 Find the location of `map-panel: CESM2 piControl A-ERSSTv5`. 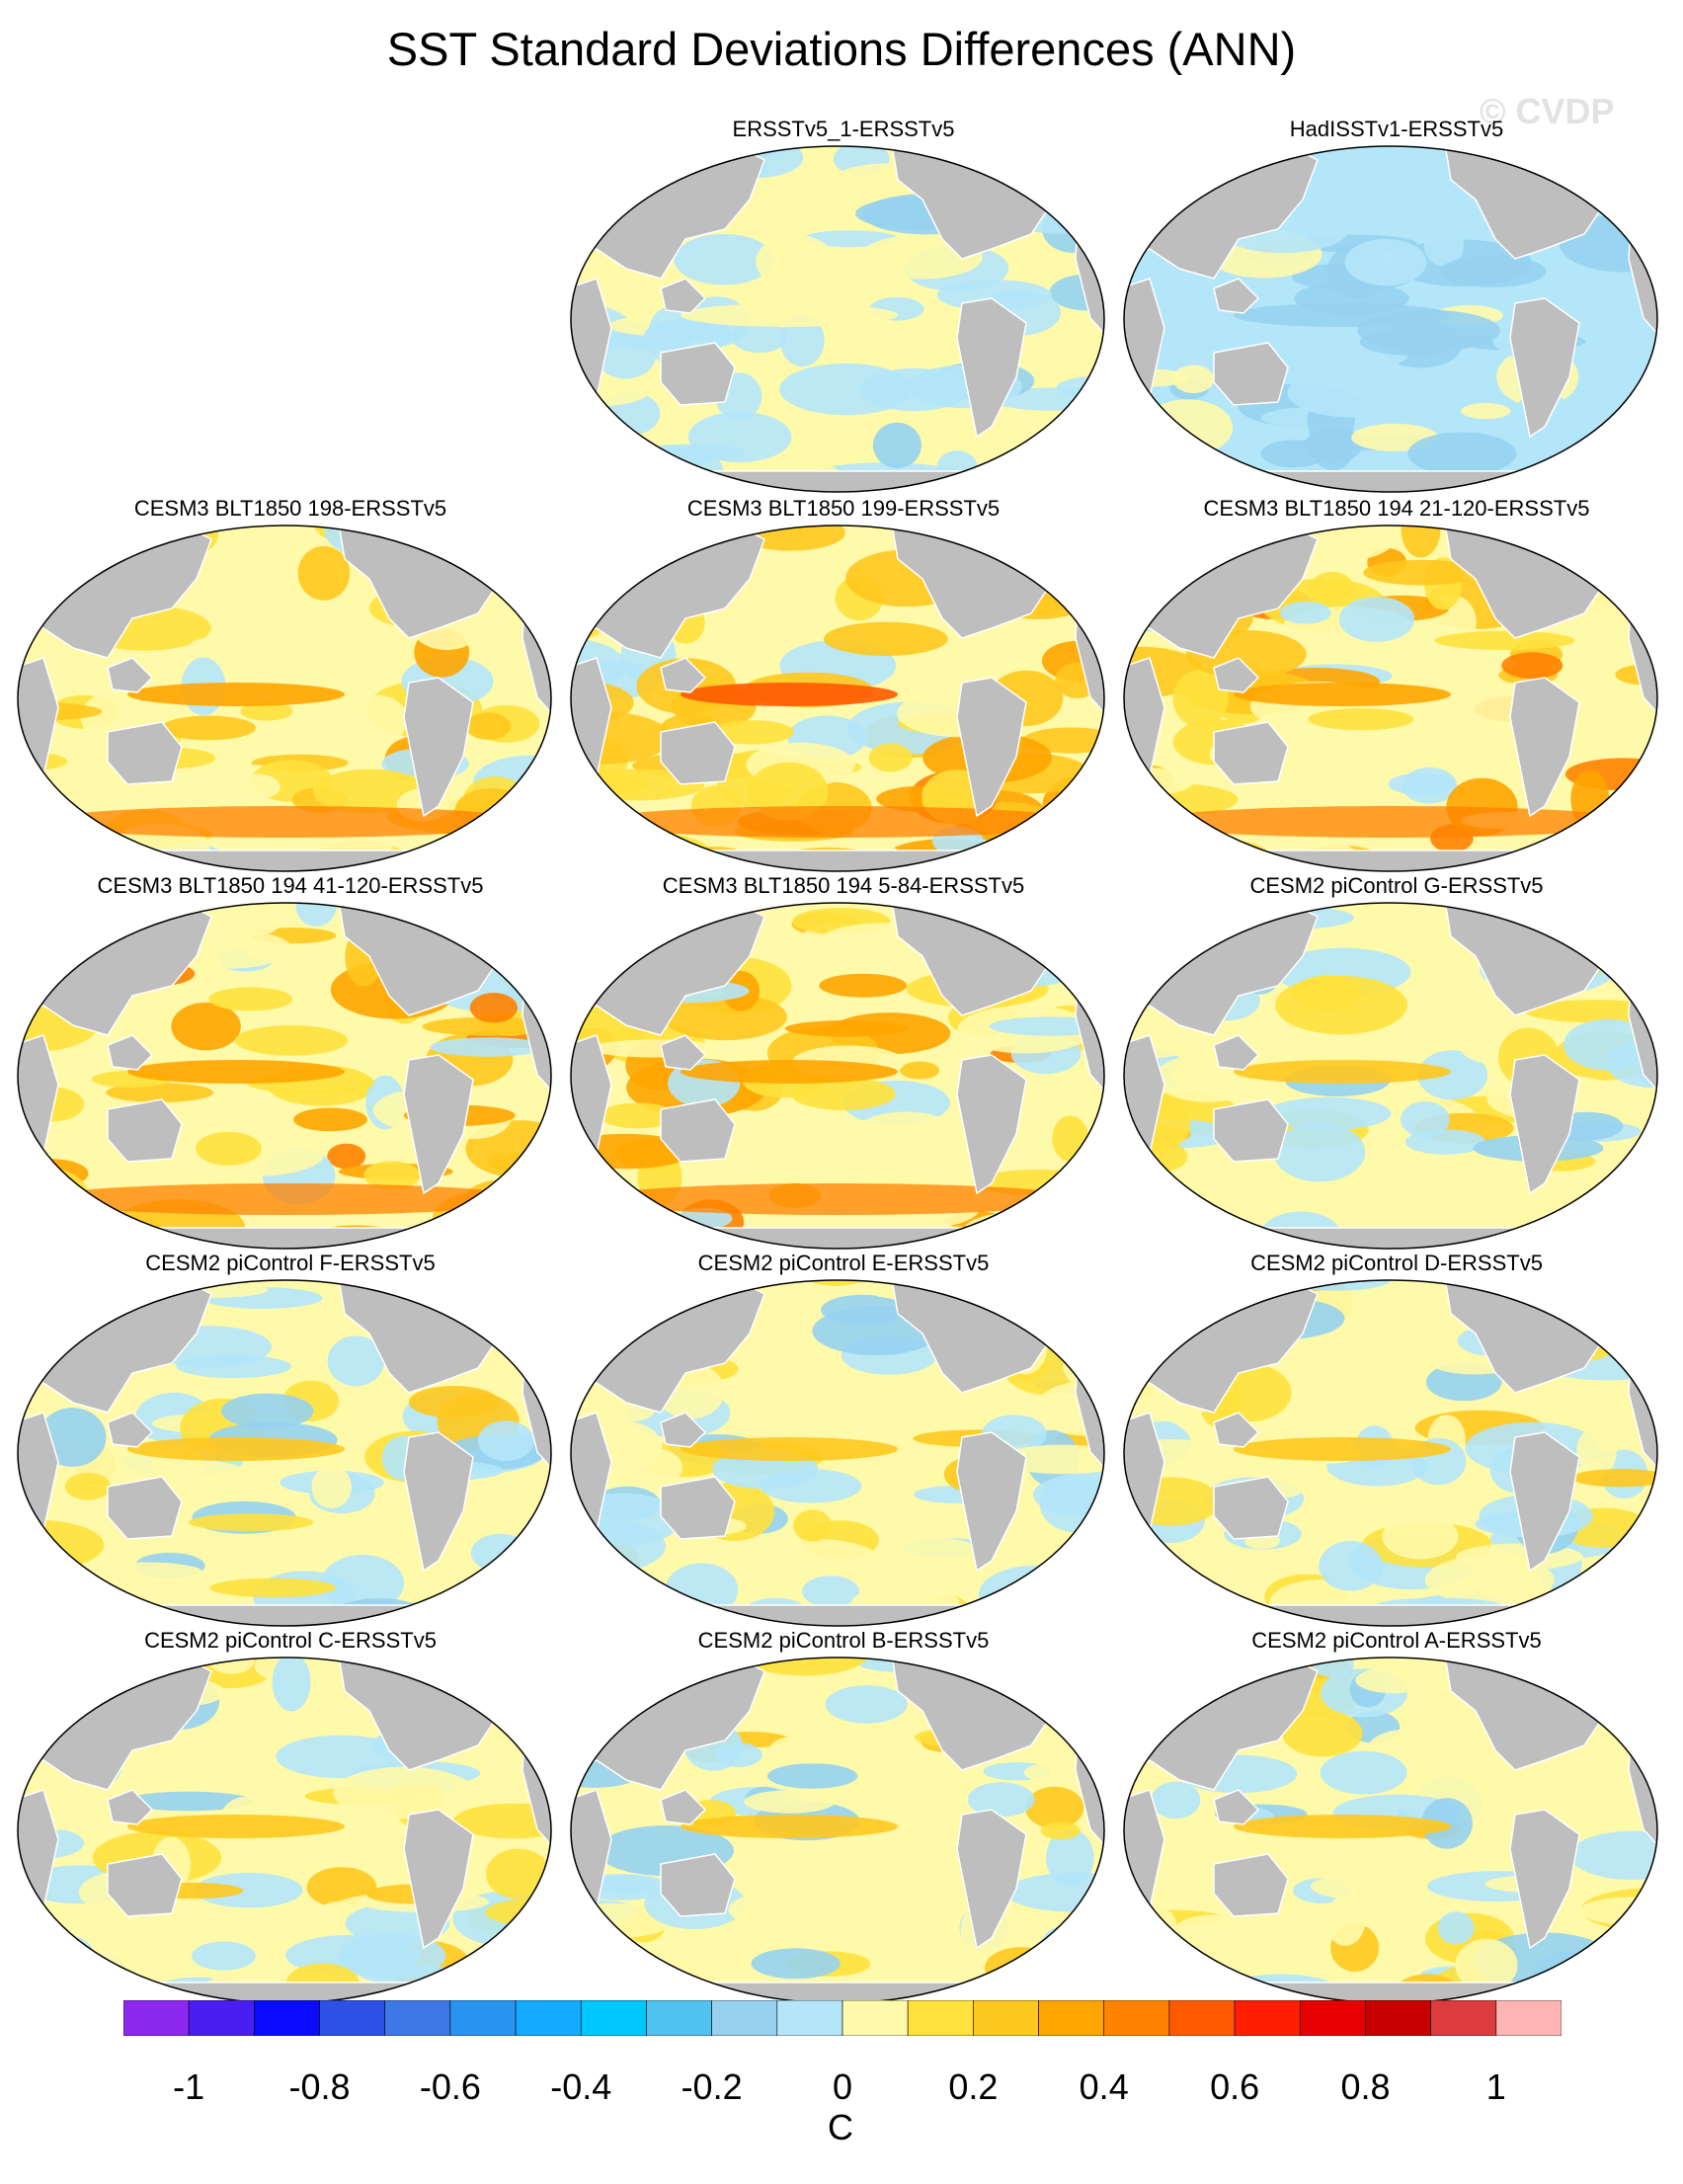

map-panel: CESM2 piControl A-ERSSTv5 is located at coordinates (1396, 1817).